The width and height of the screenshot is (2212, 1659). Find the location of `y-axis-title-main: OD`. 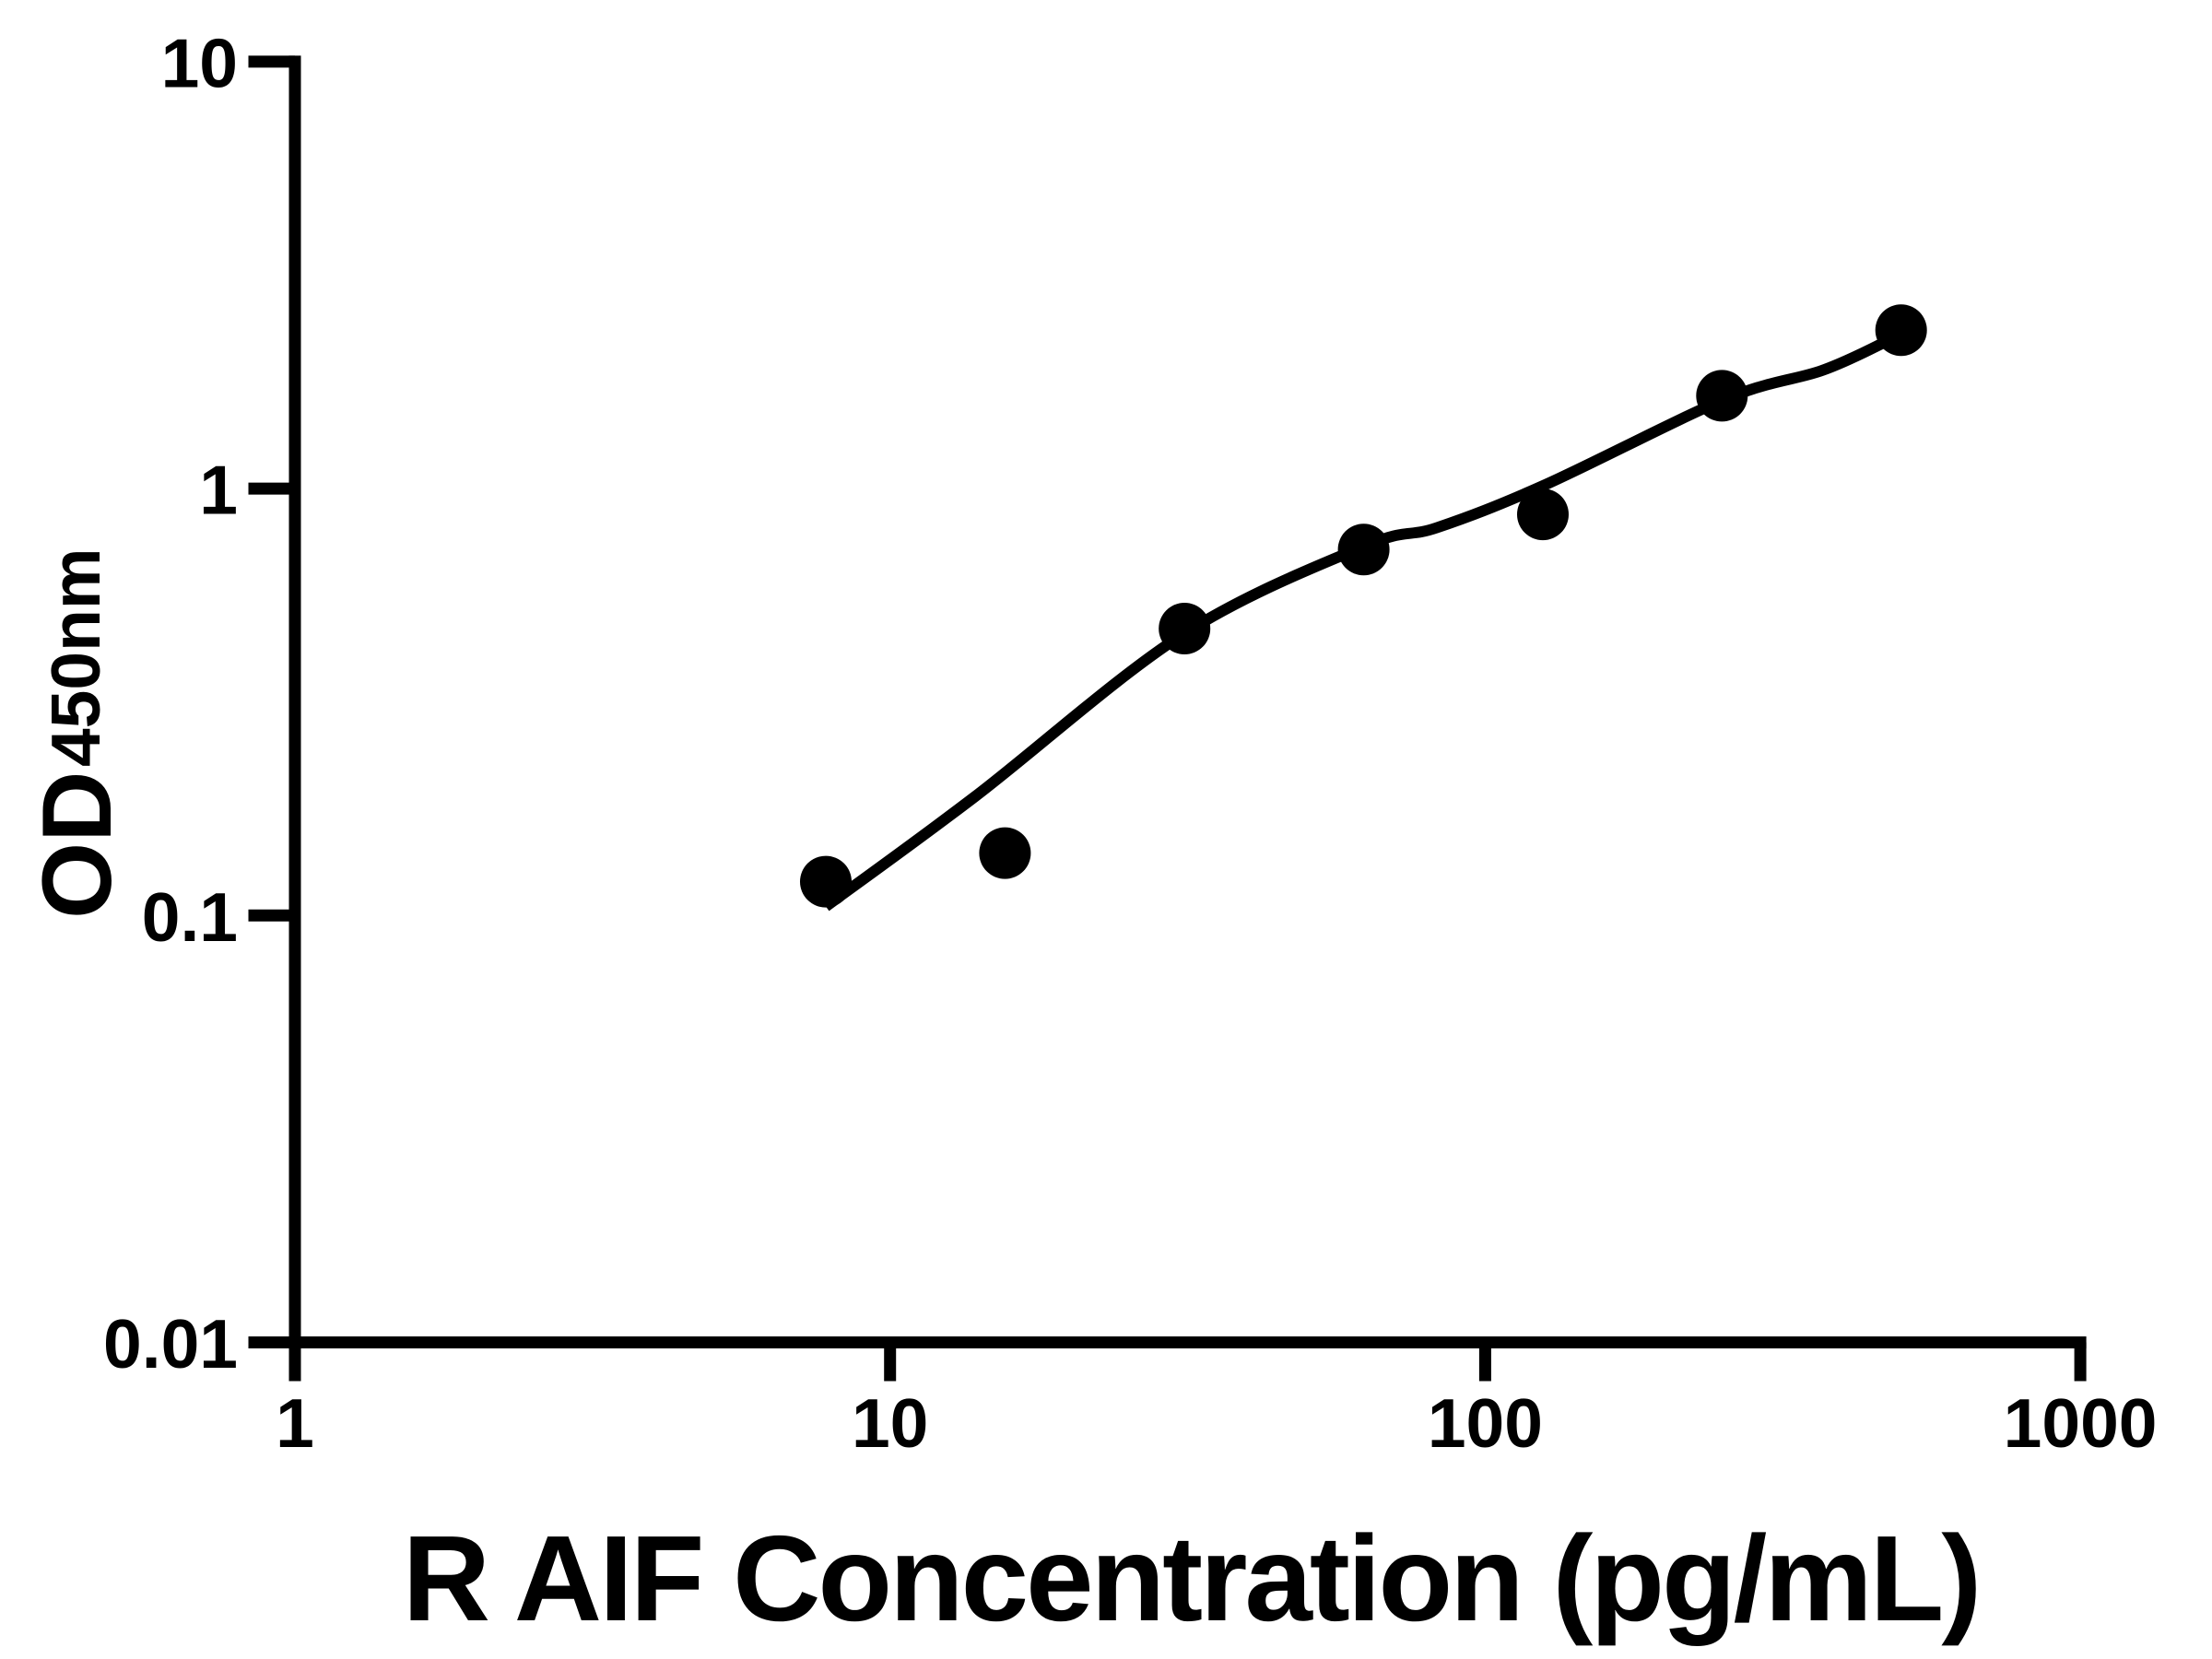

y-axis-title-main: OD is located at coordinates (76, 845).